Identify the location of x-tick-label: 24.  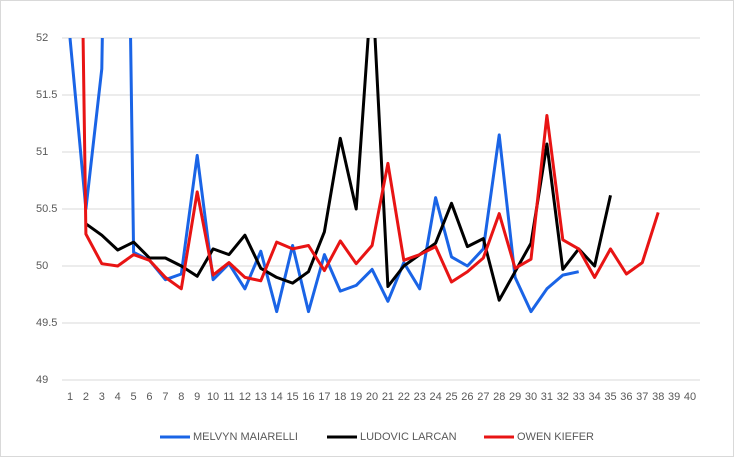
(436, 397).